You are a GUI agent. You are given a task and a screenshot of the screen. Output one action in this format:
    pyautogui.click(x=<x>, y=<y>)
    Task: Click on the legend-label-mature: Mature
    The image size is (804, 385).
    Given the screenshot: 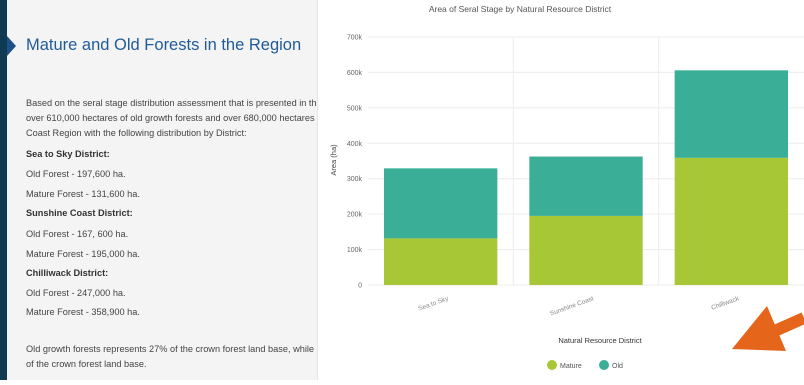 What is the action you would take?
    pyautogui.click(x=571, y=366)
    